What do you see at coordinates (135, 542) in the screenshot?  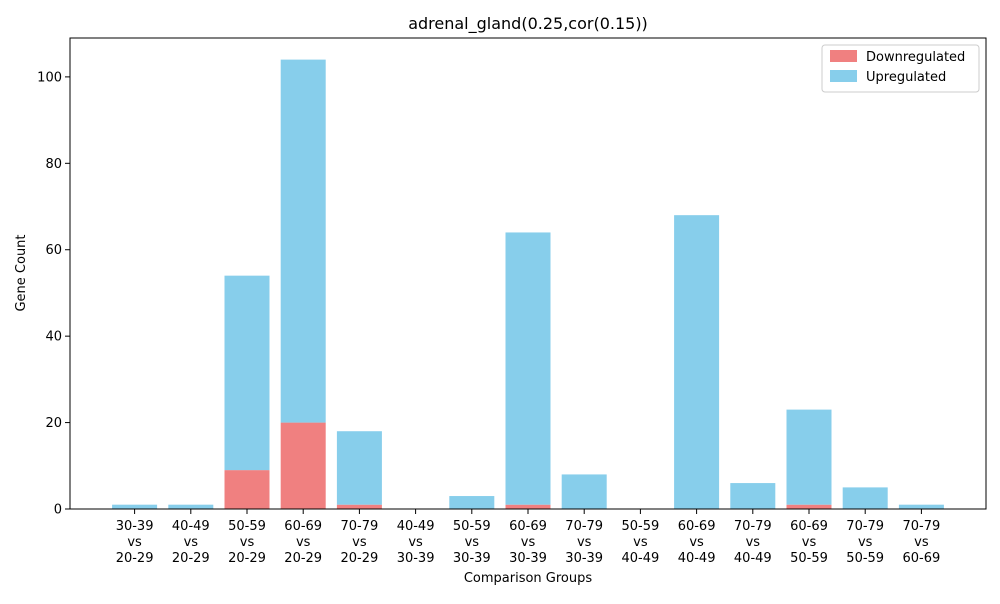 I see `x-tick-label: 30-39 vs 20-29` at bounding box center [135, 542].